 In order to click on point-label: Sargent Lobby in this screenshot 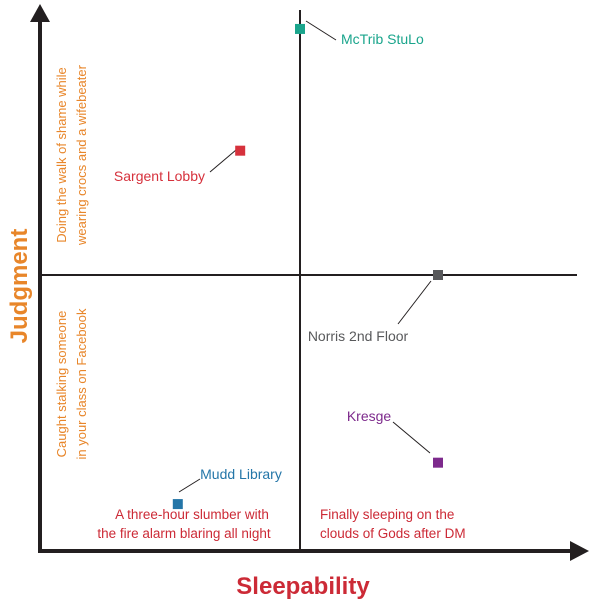, I will do `click(159, 176)`.